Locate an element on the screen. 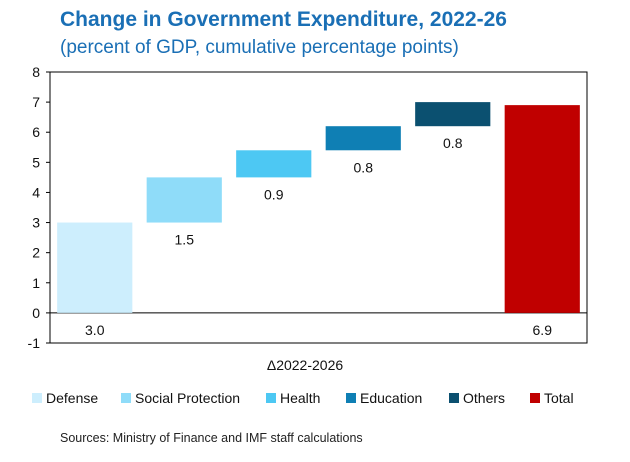 The height and width of the screenshot is (462, 630). bar-health is located at coordinates (274, 164).